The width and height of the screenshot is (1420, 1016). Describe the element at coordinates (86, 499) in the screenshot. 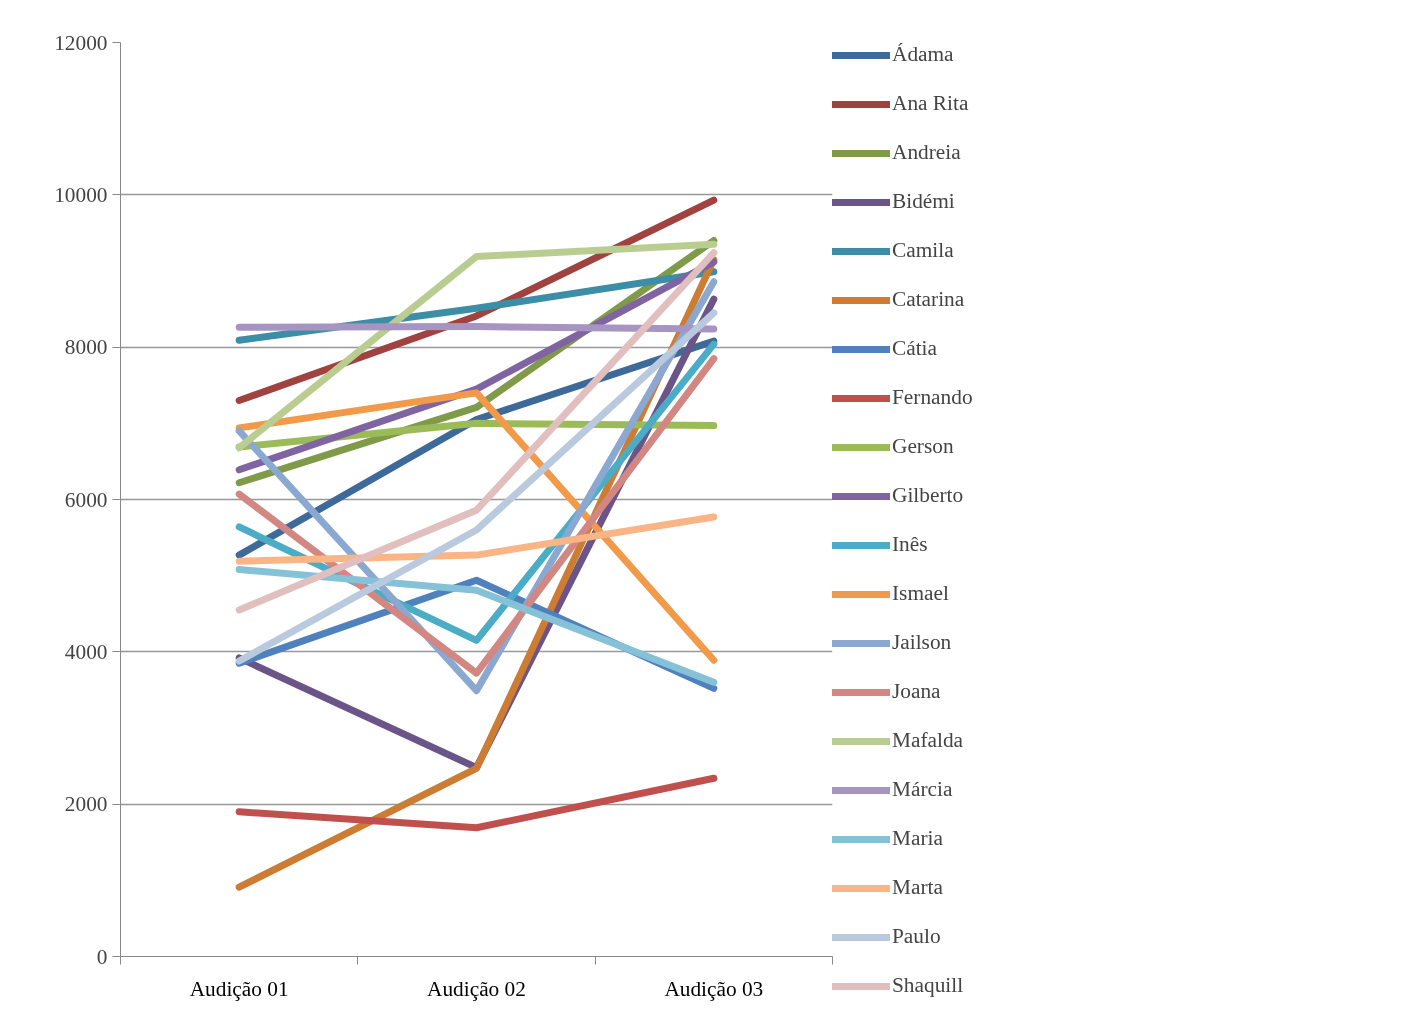

I see `y-tick-label: 6000` at that location.